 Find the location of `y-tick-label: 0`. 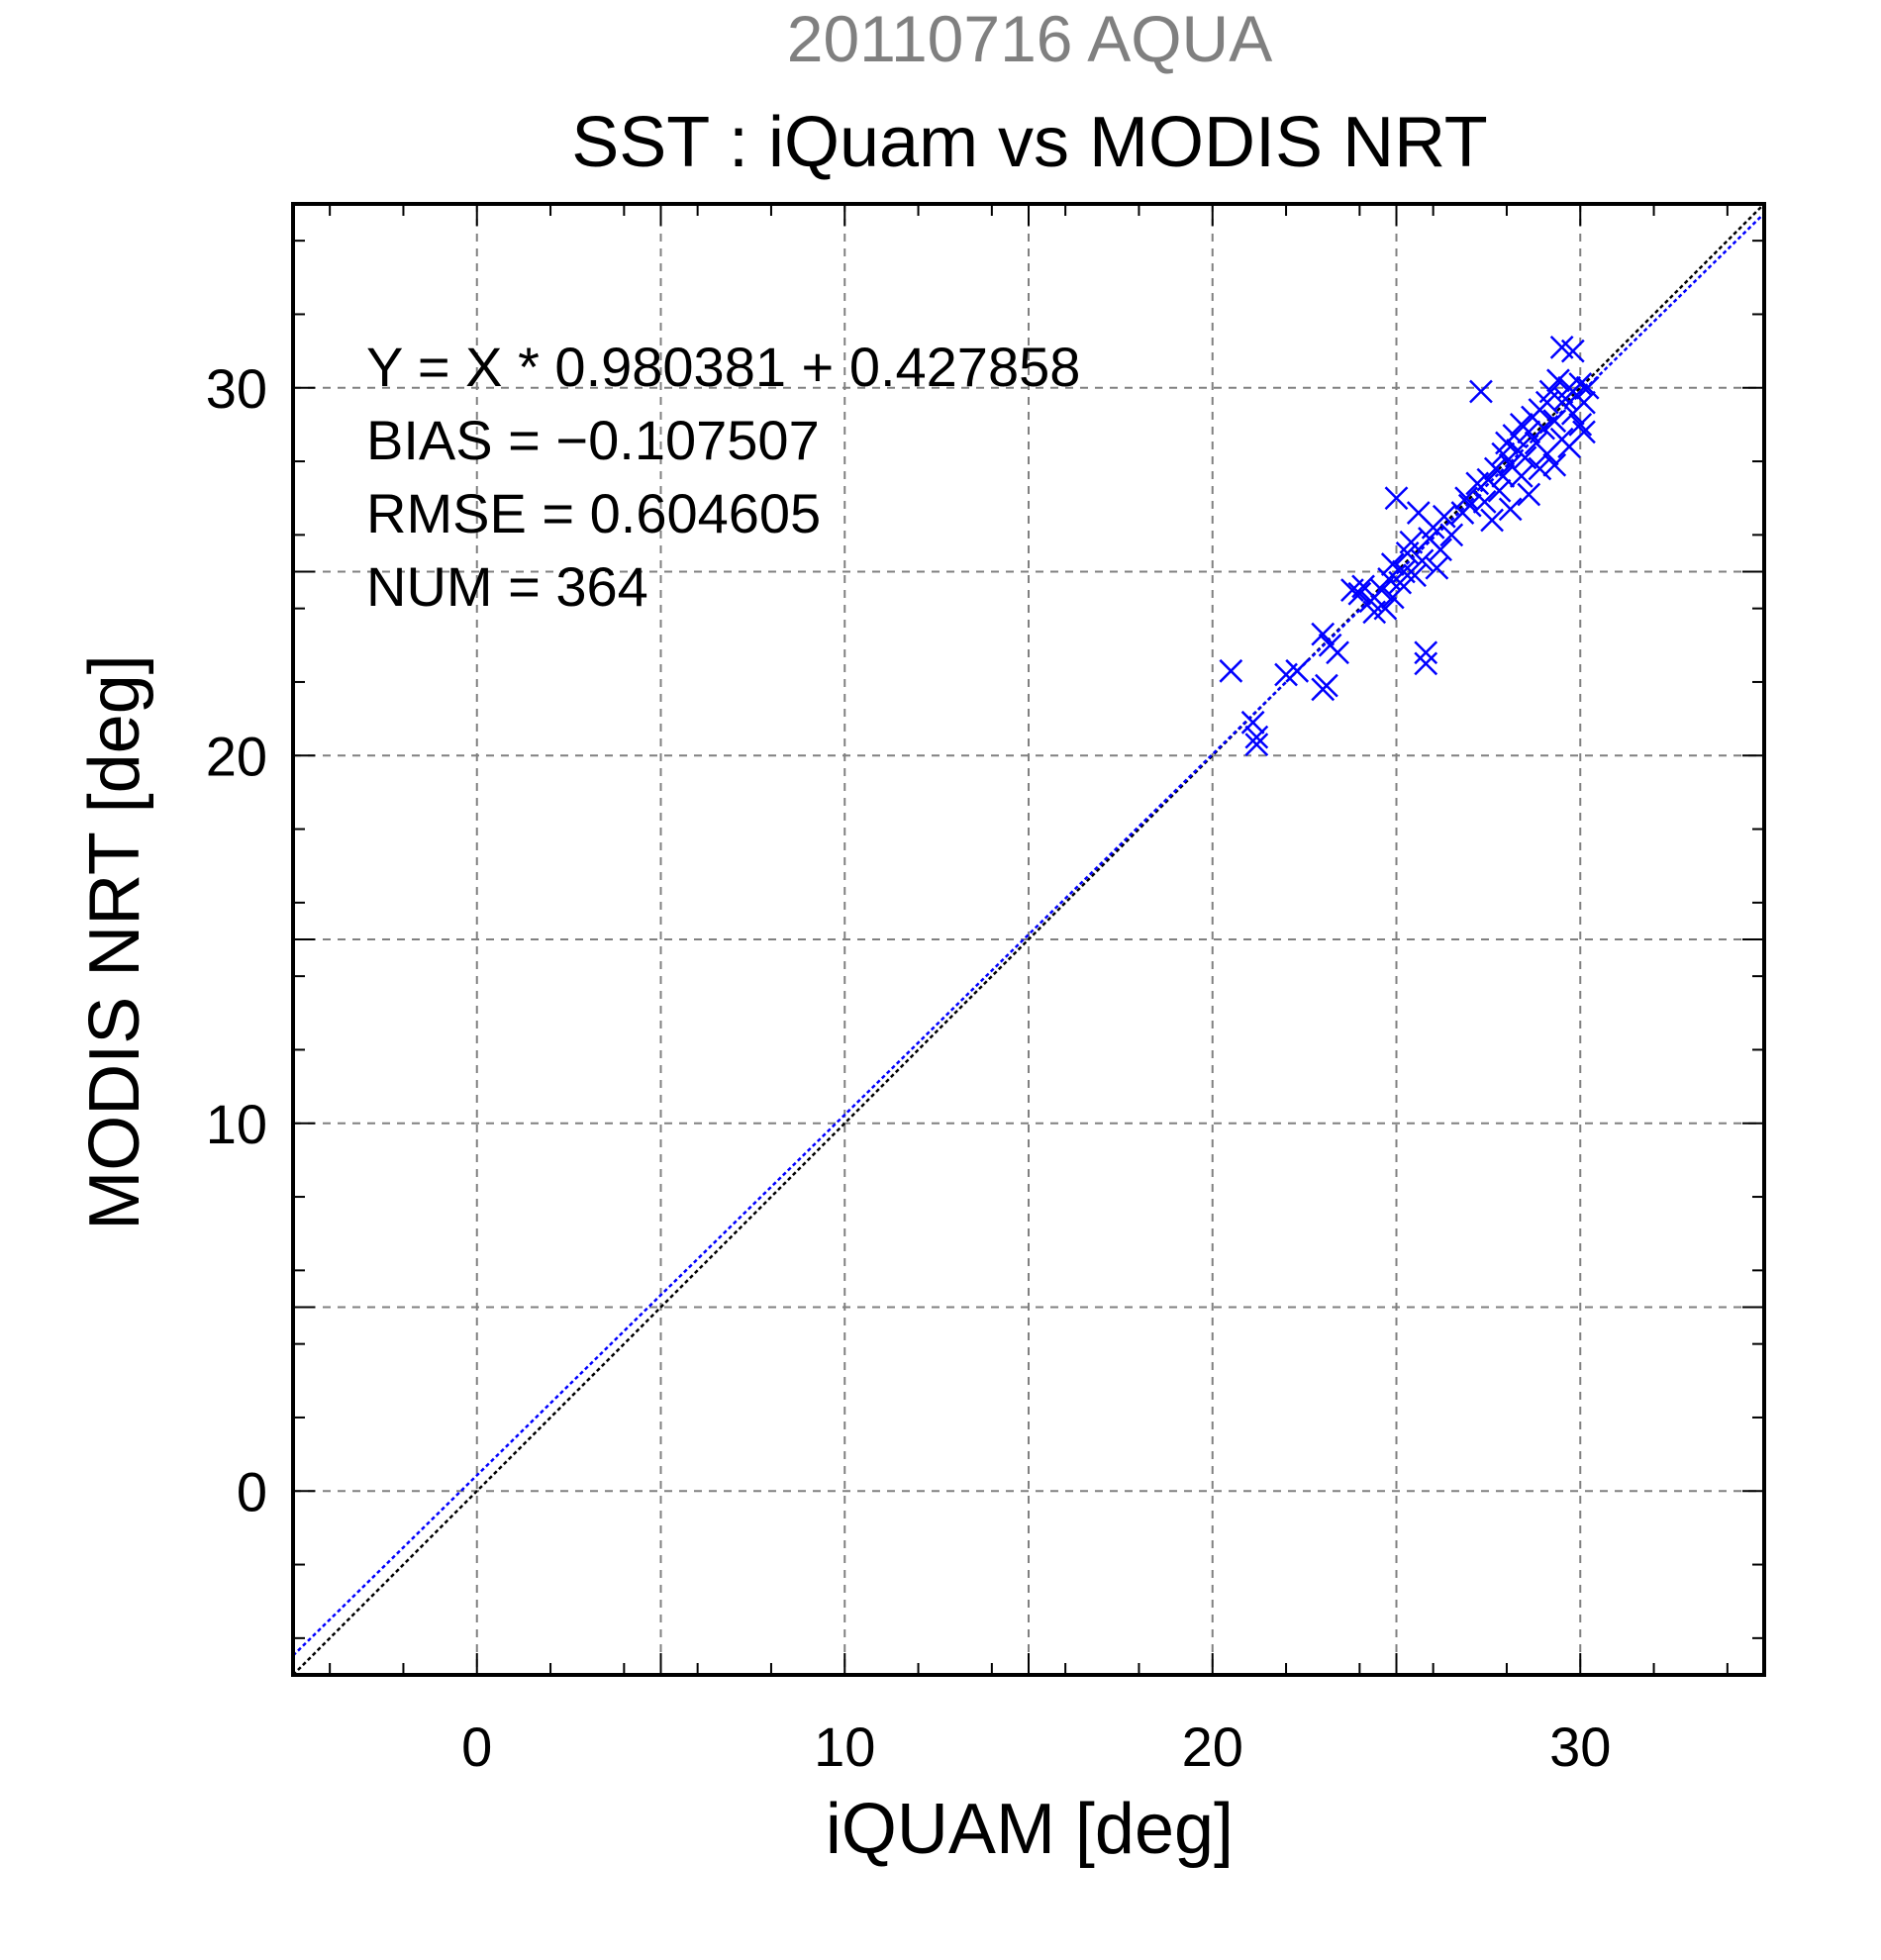

y-tick-label: 0 is located at coordinates (252, 1491).